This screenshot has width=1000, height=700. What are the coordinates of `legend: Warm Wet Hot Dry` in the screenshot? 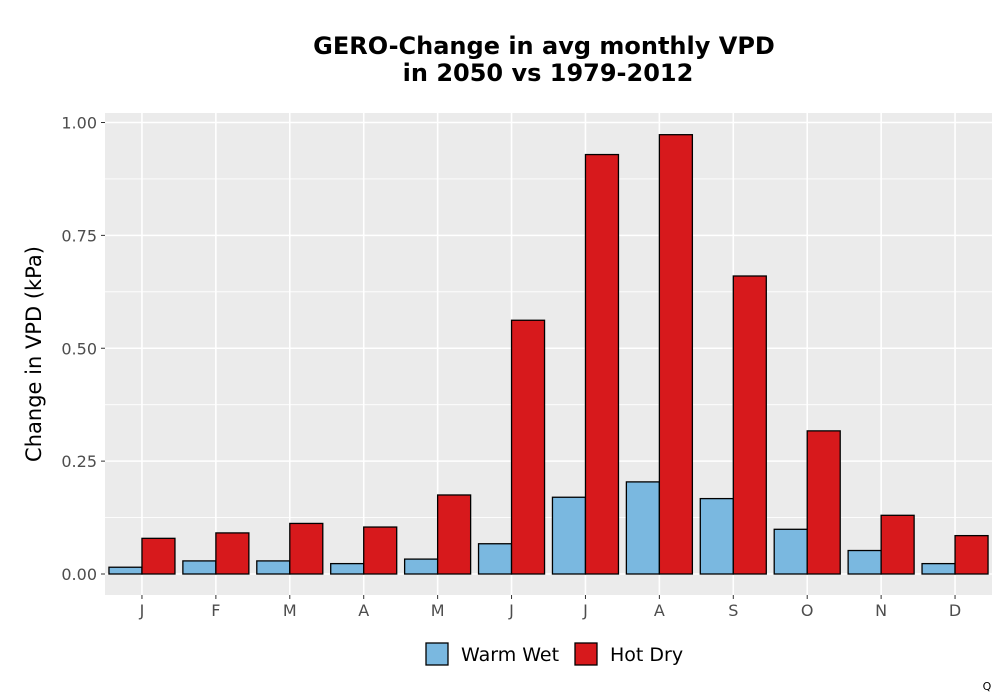 It's located at (554, 654).